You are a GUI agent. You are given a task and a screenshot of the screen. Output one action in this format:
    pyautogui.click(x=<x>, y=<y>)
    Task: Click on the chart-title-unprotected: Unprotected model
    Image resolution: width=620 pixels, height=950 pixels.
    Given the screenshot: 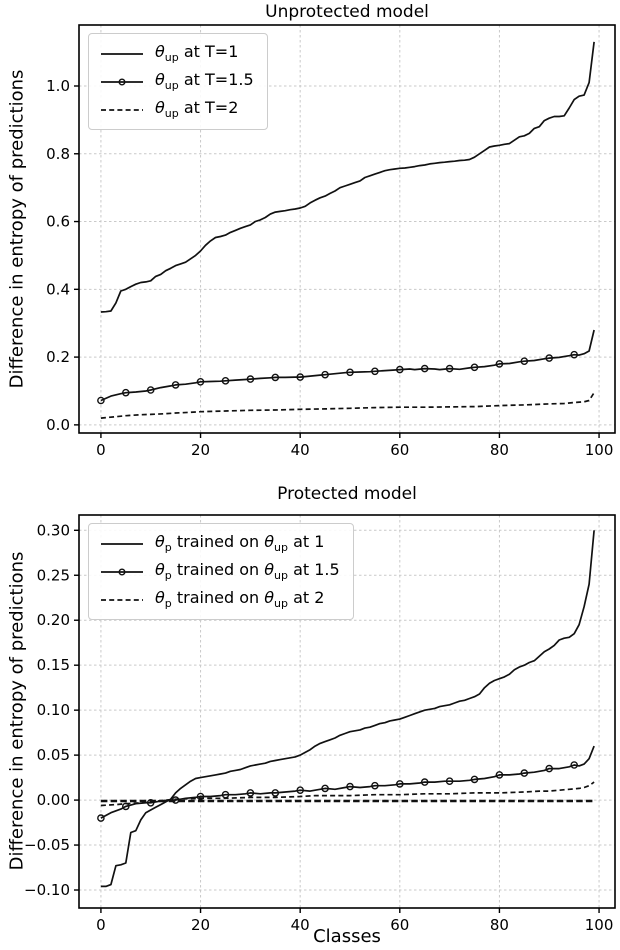 What is the action you would take?
    pyautogui.click(x=347, y=12)
    